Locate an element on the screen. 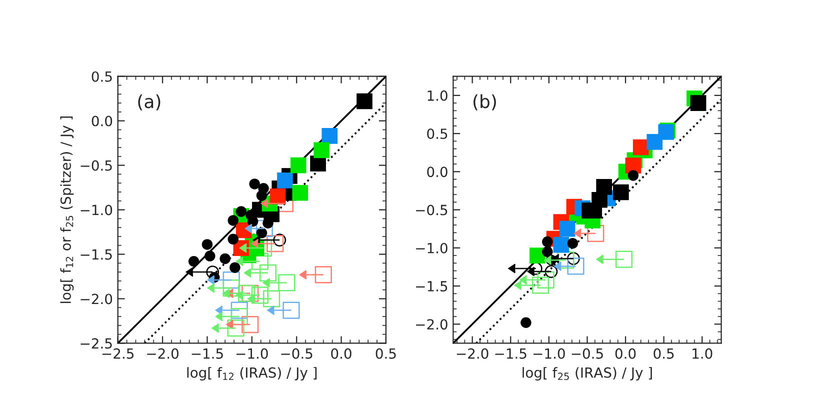 This screenshot has height=415, width=830. y-axis-title: log[ f$_{12}$ or f$_{25}$ (Spitzer) / Jy ] is located at coordinates (67, 209).